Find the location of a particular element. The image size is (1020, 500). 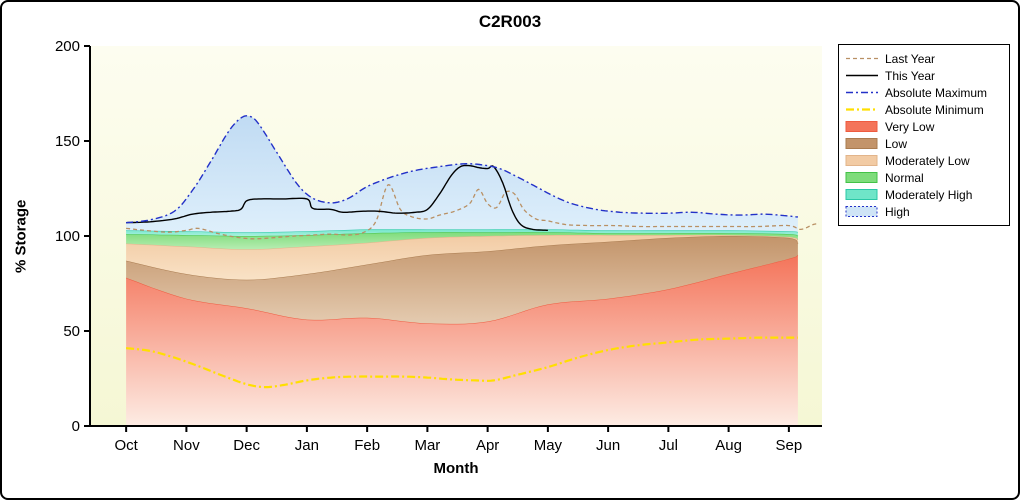

legend-label: Absolute Minimum is located at coordinates (934, 109).